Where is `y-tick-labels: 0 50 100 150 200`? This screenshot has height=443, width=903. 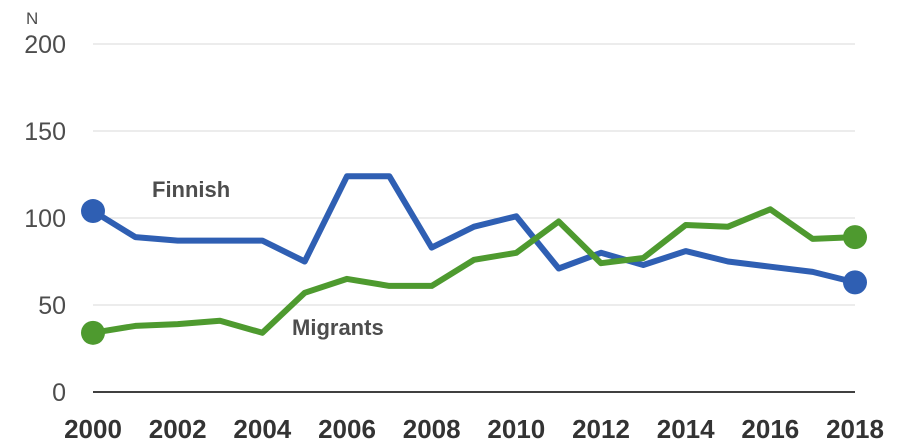 y-tick-labels: 0 50 100 150 200 is located at coordinates (45, 219).